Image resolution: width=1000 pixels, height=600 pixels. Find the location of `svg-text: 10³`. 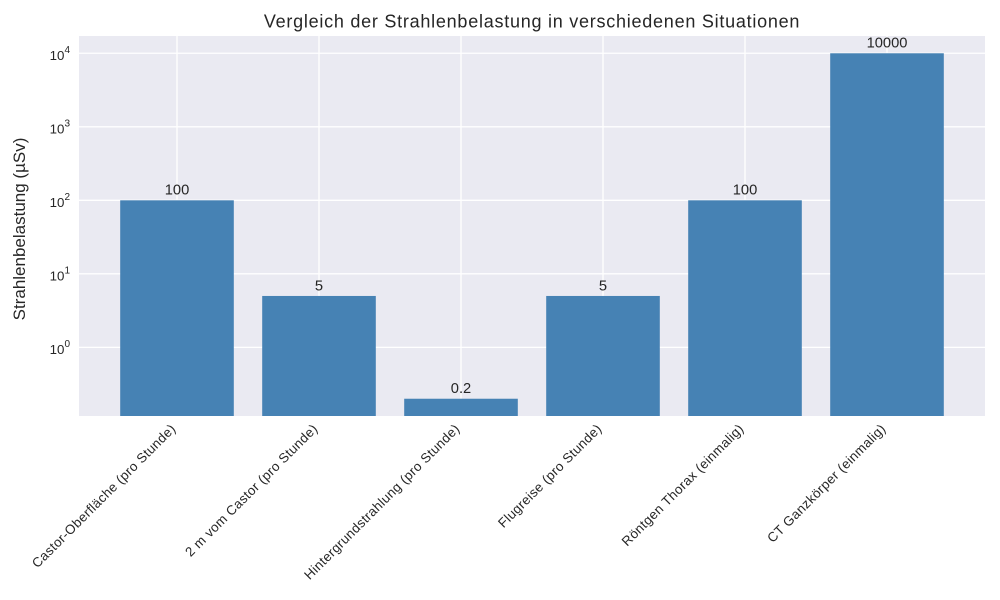

svg-text: 10³ is located at coordinates (60, 128).